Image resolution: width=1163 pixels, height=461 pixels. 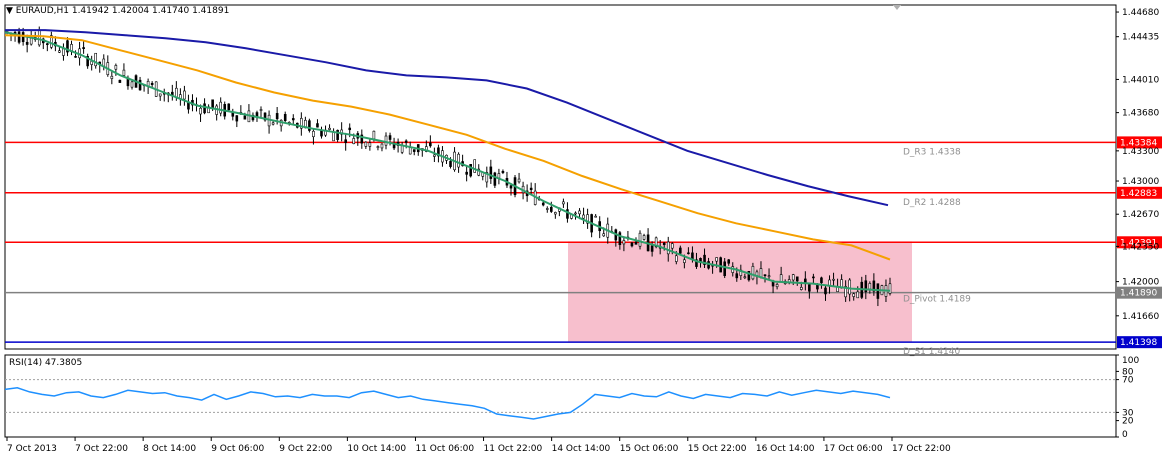 What do you see at coordinates (932, 152) in the screenshot?
I see `level-label-r3: D_R3 1.4338` at bounding box center [932, 152].